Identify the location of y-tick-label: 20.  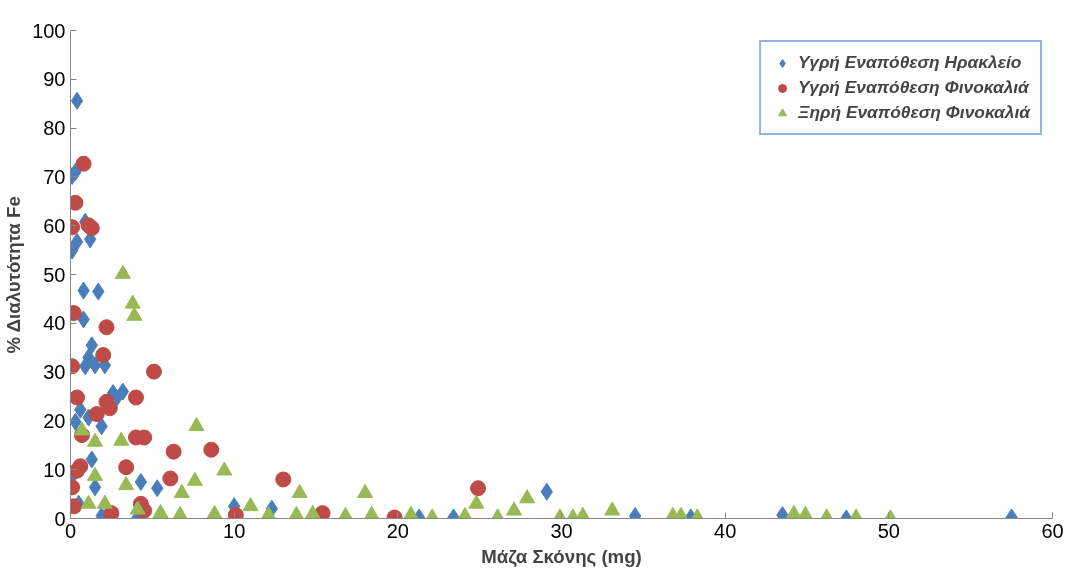
(54, 420).